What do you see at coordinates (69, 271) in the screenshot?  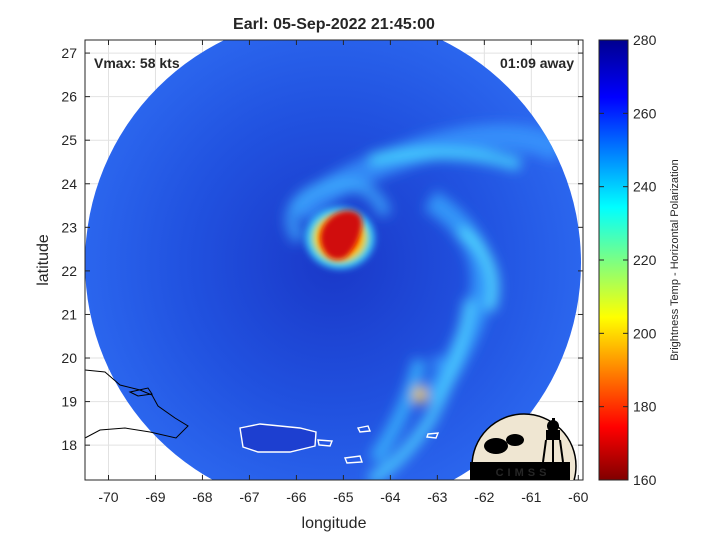 I see `y-tick-label: 22` at bounding box center [69, 271].